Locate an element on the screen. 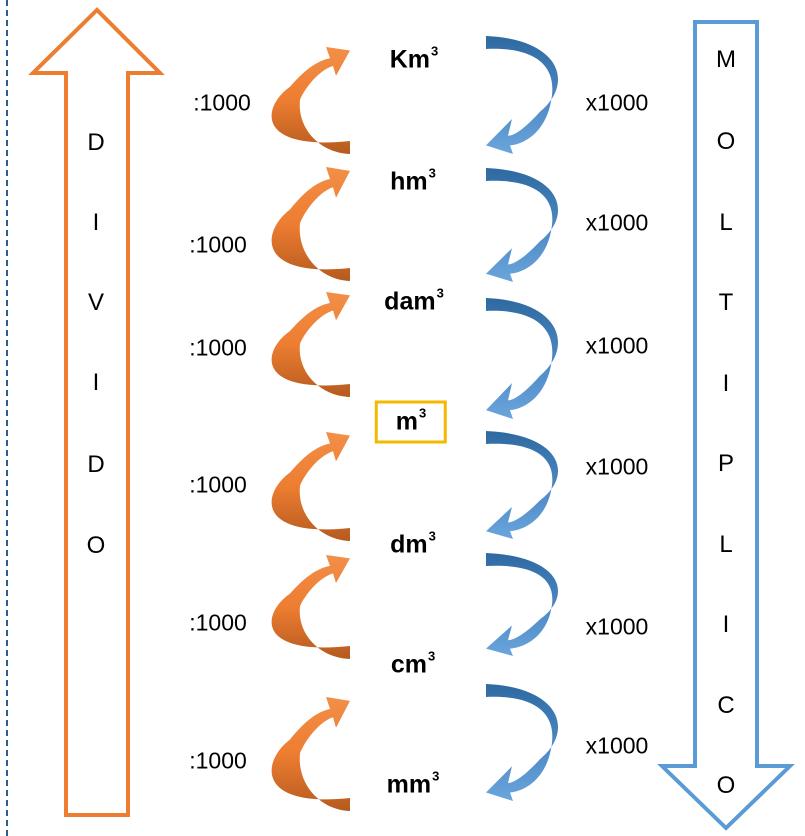 The height and width of the screenshot is (836, 805). moltiplico-letter: T is located at coordinates (726, 302).